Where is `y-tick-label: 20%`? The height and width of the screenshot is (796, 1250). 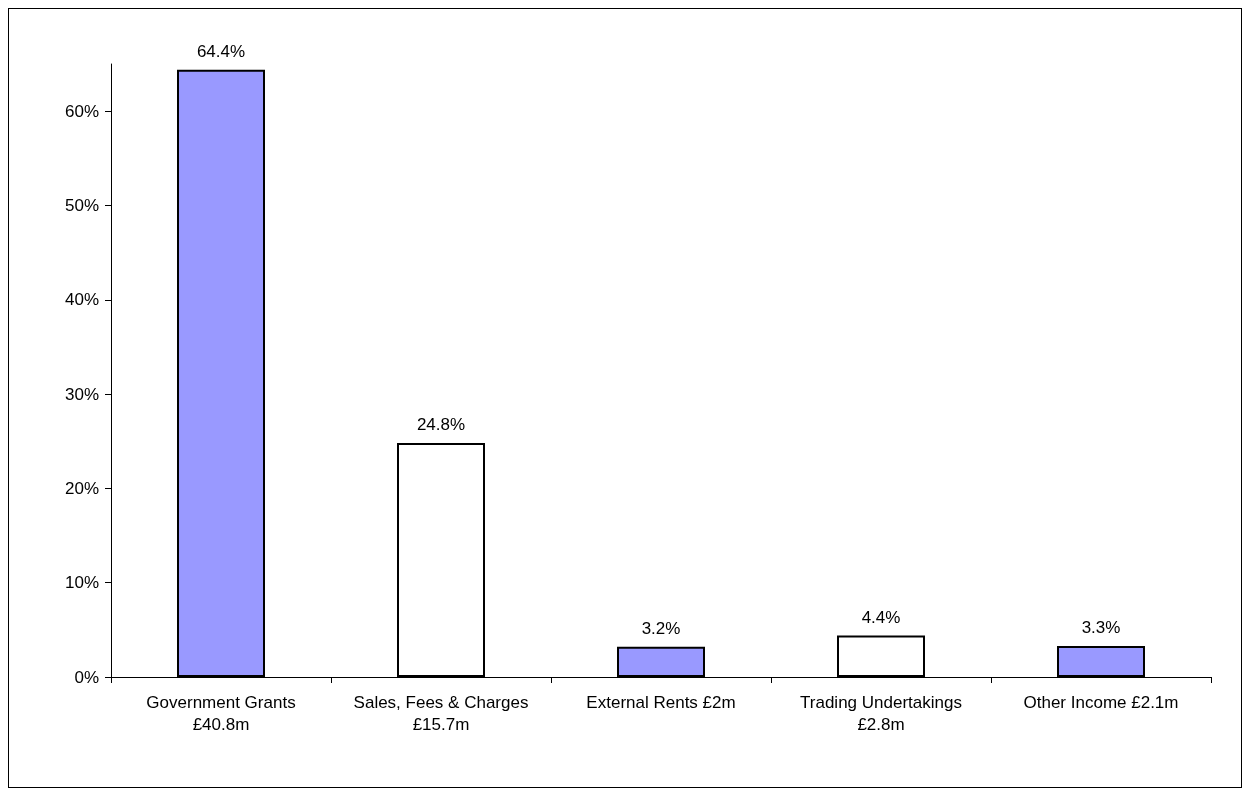
y-tick-label: 20% is located at coordinates (81, 488).